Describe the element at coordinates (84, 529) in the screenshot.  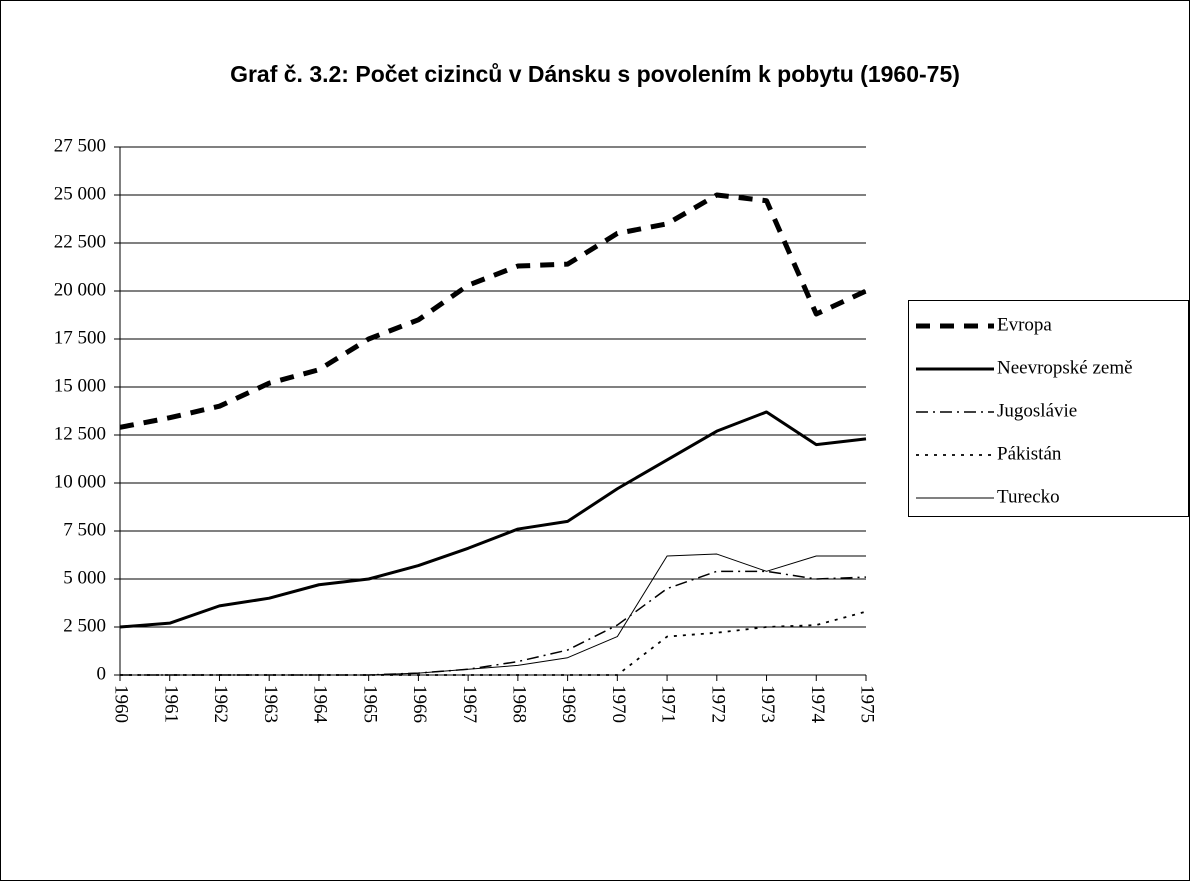
I see `y-tick-label: 7 500` at that location.